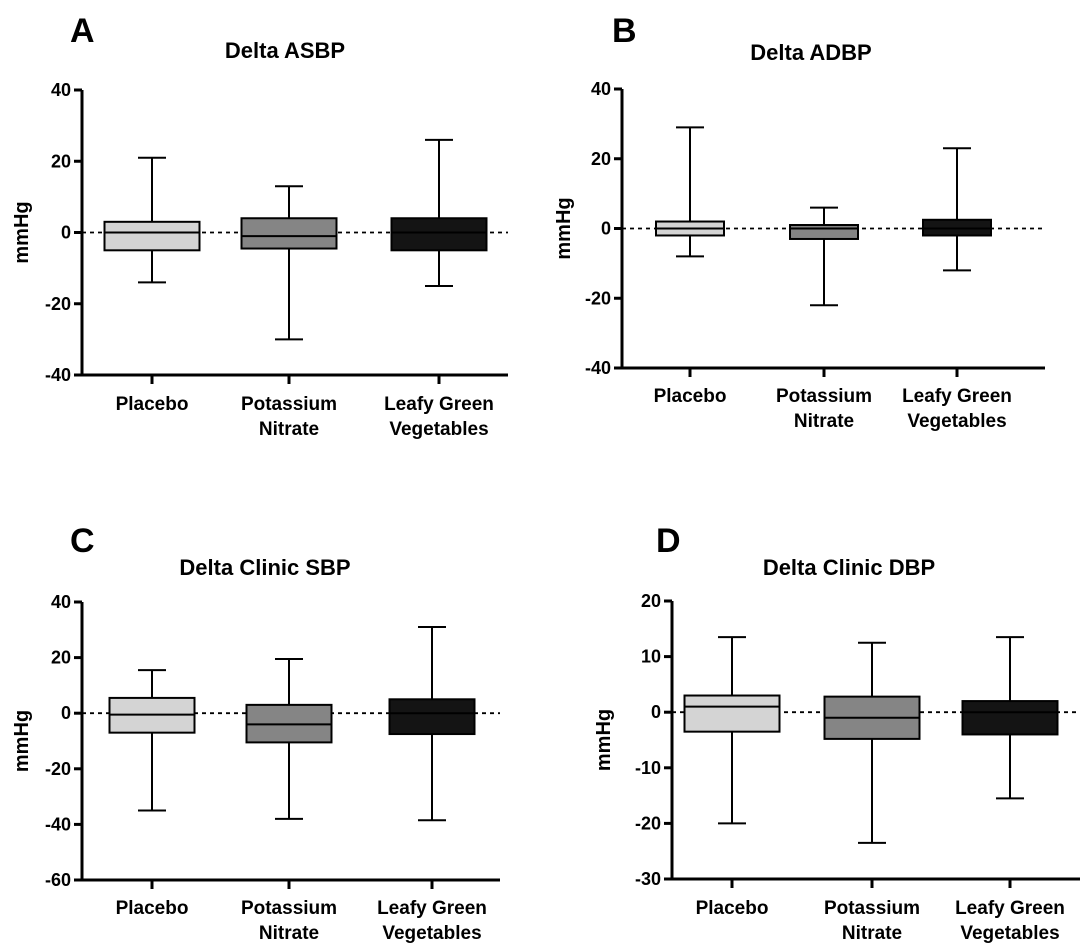  What do you see at coordinates (651, 657) in the screenshot?
I see `y-tick-label: 10` at bounding box center [651, 657].